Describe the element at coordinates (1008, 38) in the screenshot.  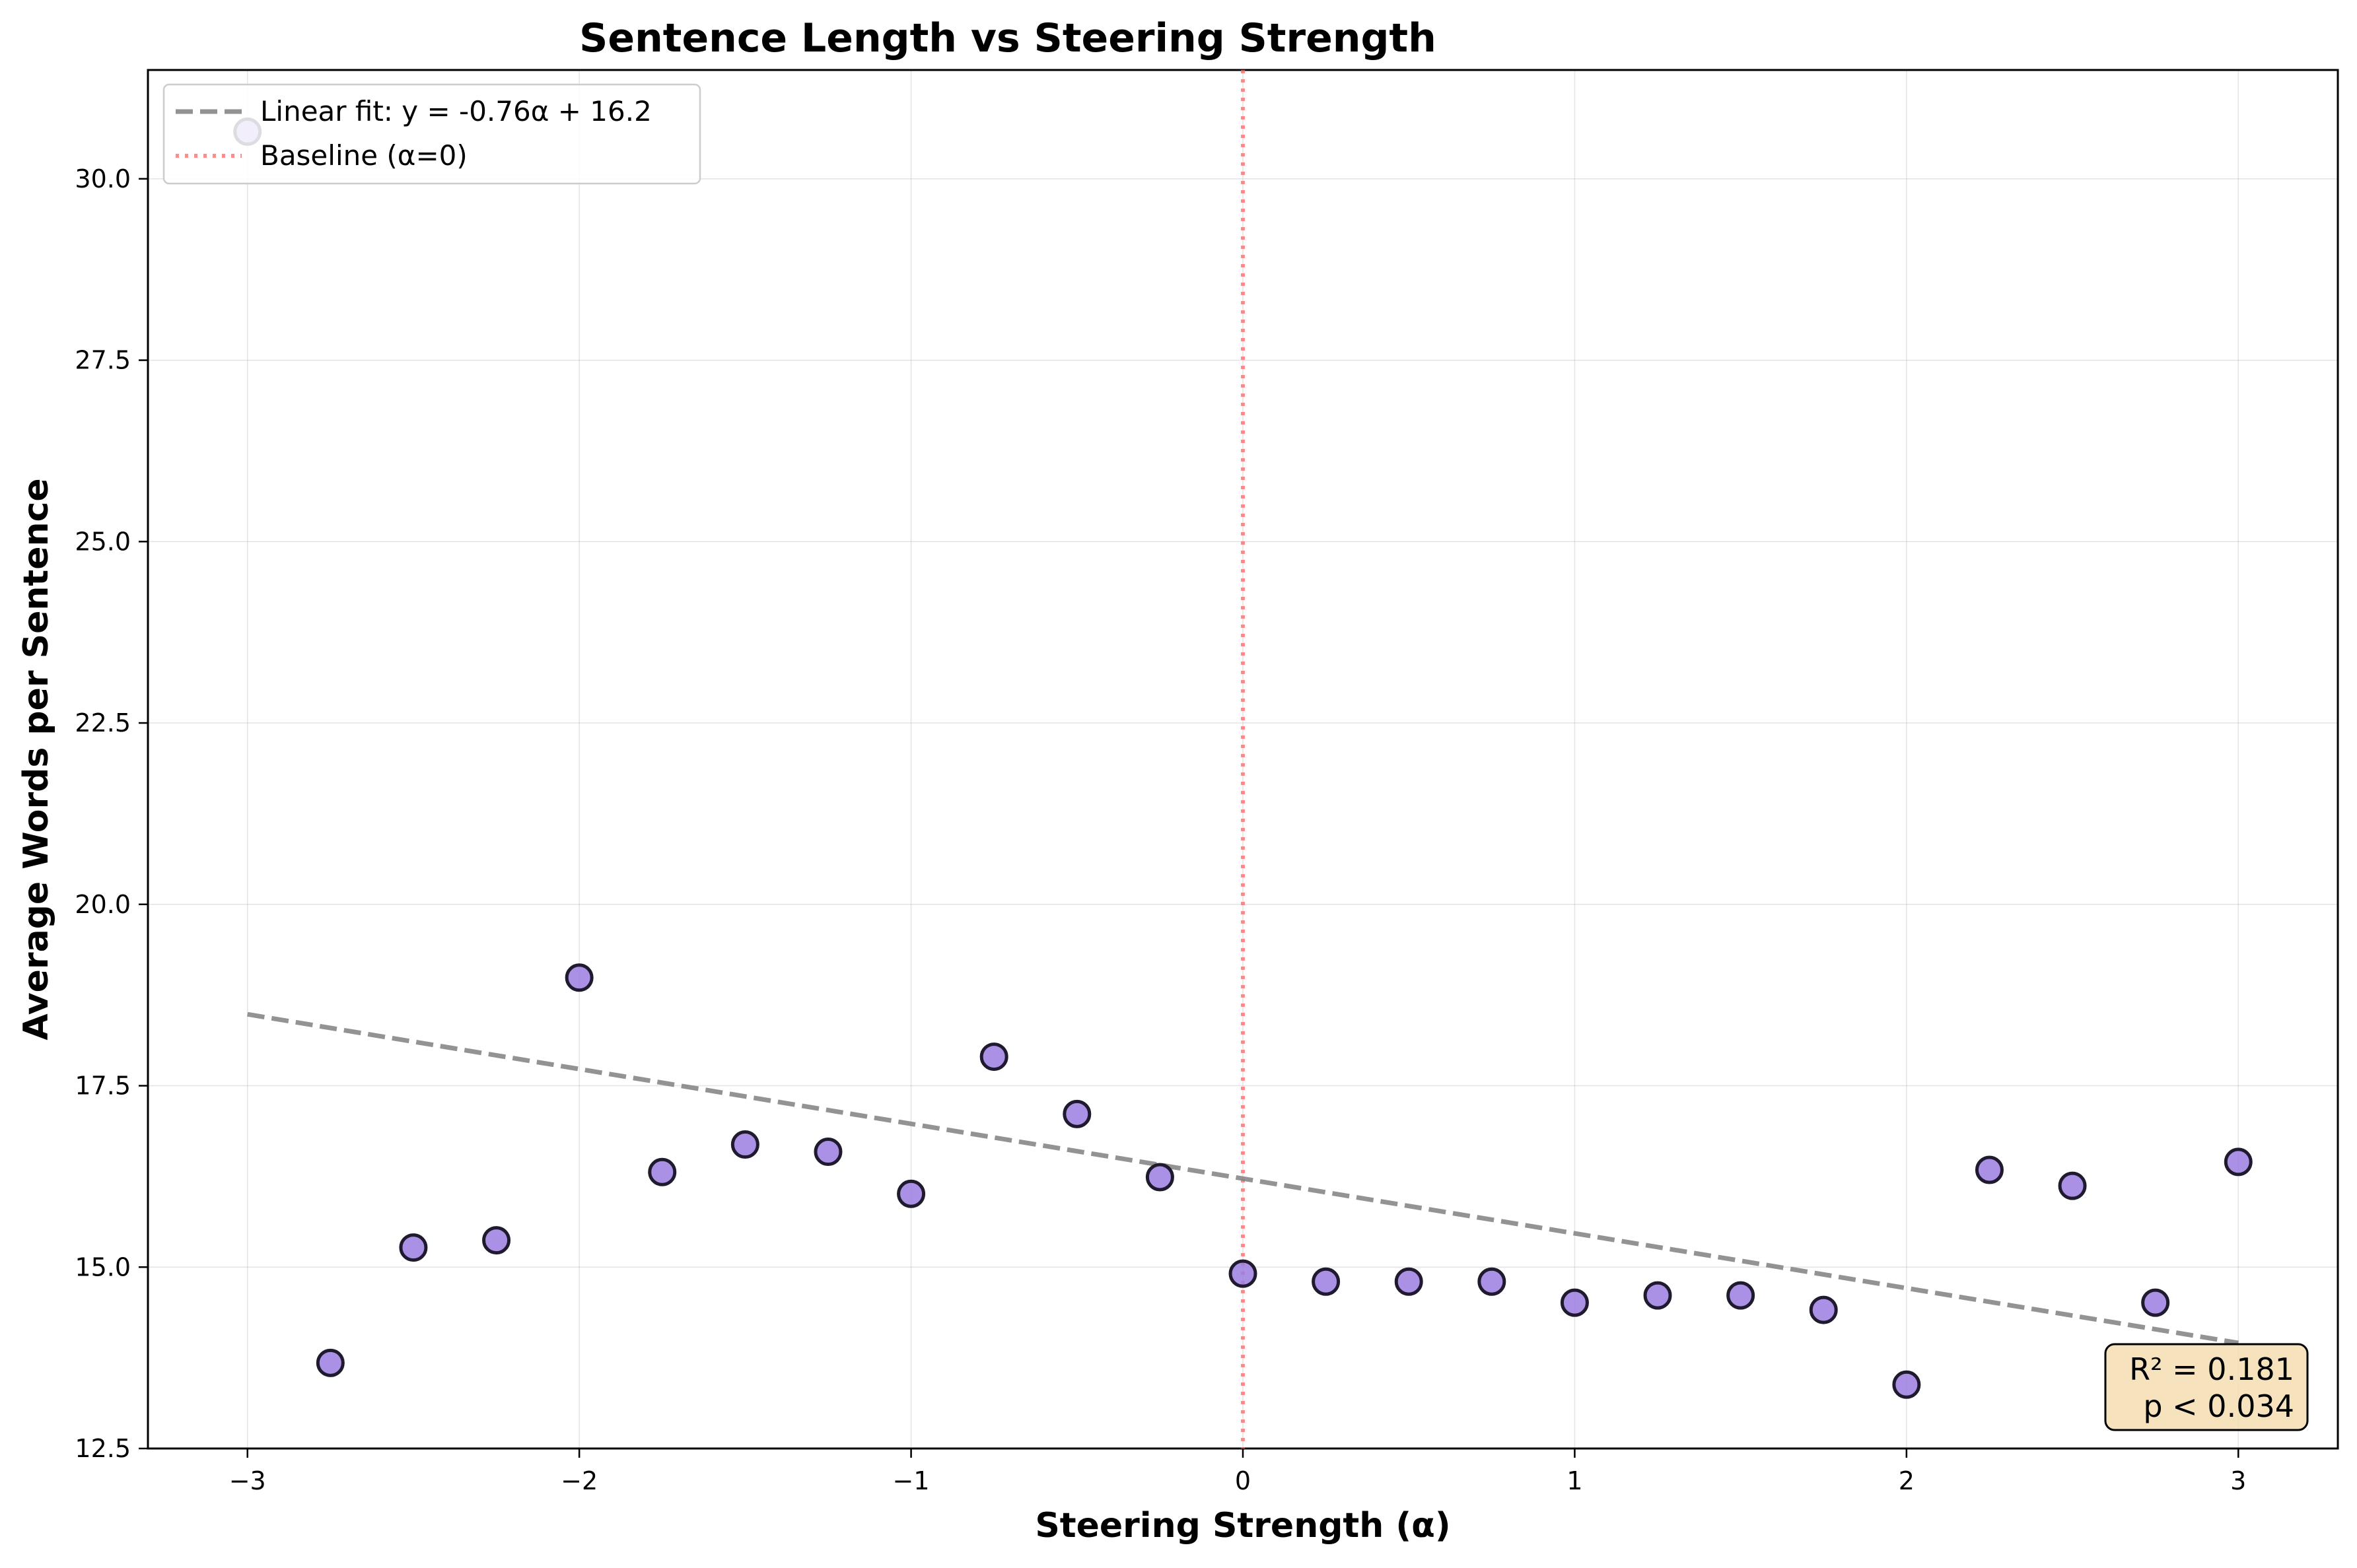
I see `chart-title: Sentence Length vs Steering Strength` at that location.